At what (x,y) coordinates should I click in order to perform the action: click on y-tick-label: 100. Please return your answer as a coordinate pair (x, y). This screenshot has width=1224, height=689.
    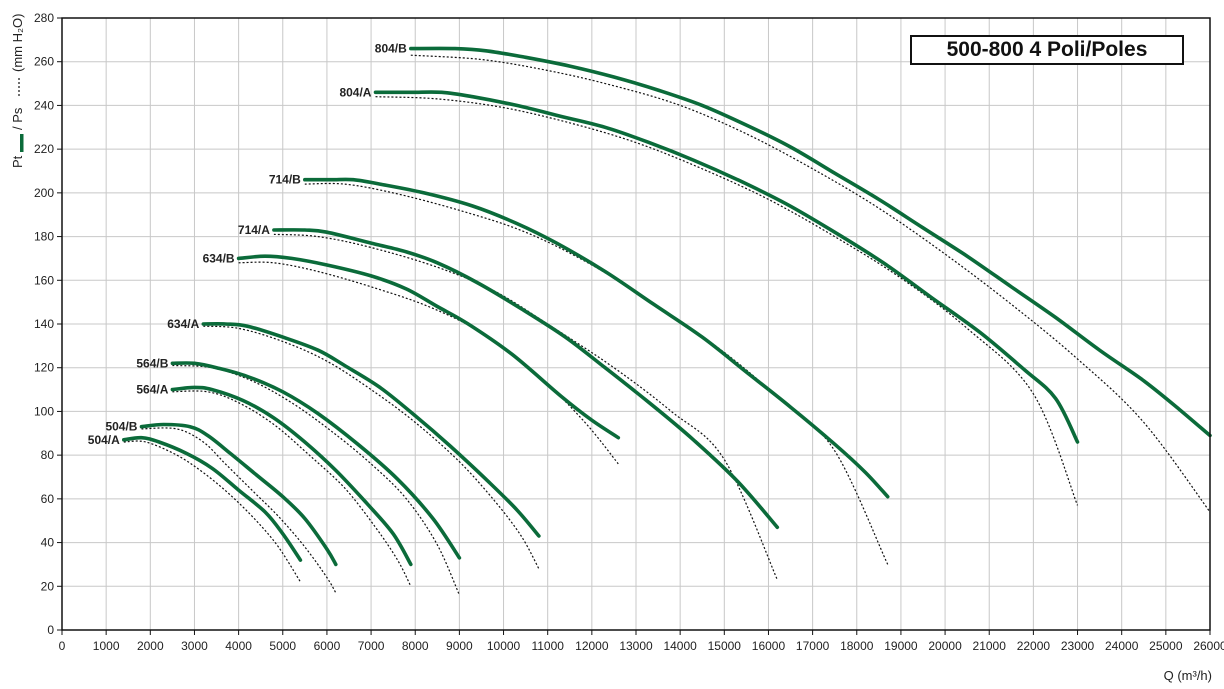
    Looking at the image, I should click on (44, 411).